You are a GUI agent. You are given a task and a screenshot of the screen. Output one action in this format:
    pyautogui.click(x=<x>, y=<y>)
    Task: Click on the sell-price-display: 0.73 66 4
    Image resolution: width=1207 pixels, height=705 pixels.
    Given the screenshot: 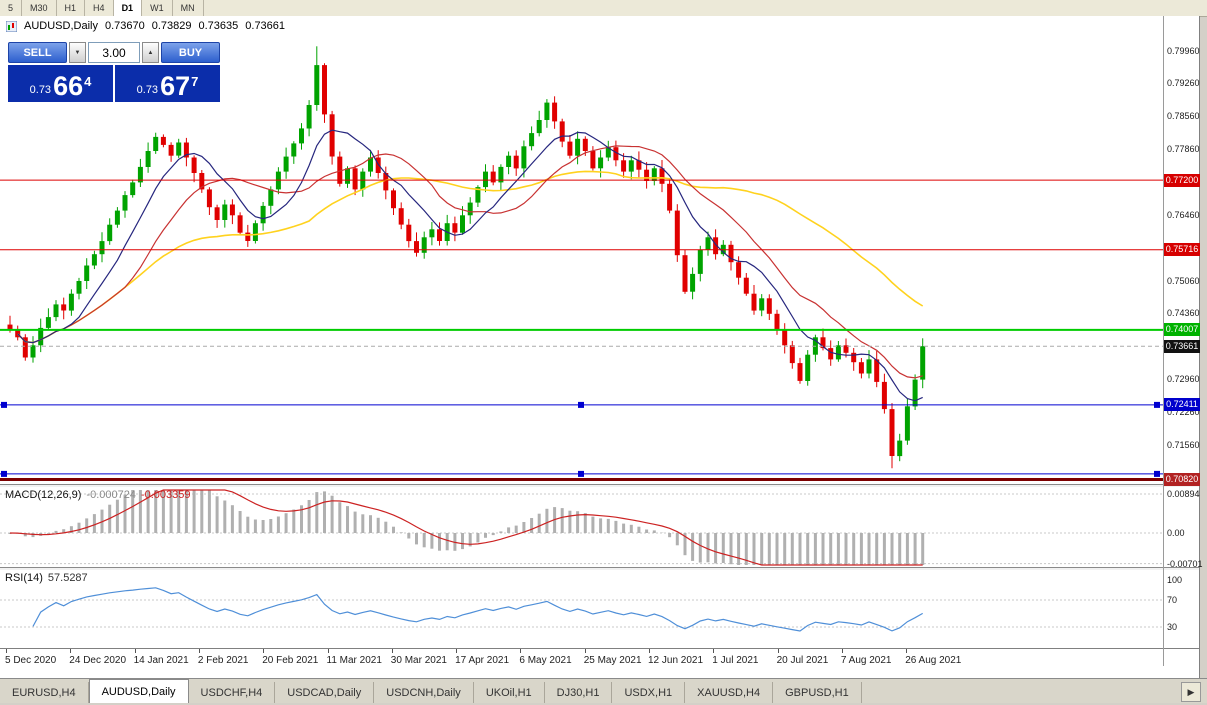 What is the action you would take?
    pyautogui.click(x=60, y=83)
    